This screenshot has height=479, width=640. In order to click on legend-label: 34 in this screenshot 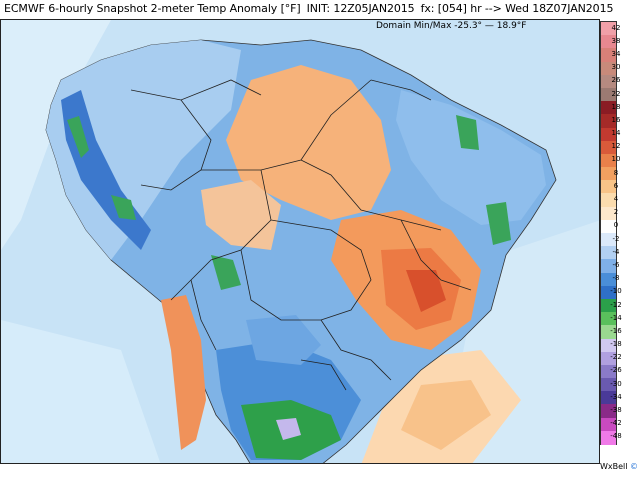, I will do `click(616, 53)`.